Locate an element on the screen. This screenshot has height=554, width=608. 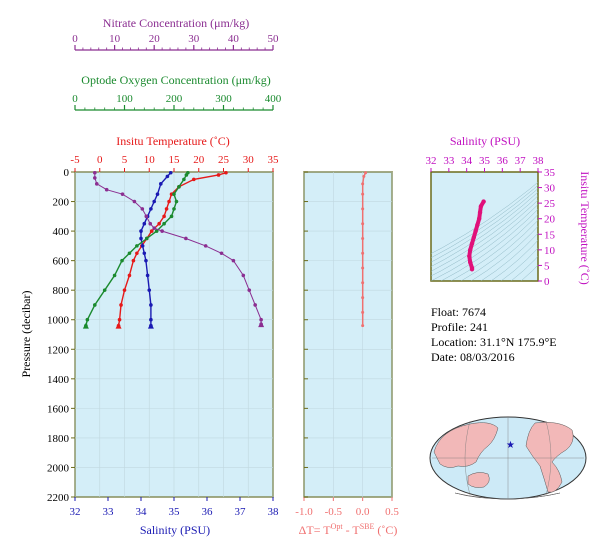
profile-series is located at coordinates (173, 249).